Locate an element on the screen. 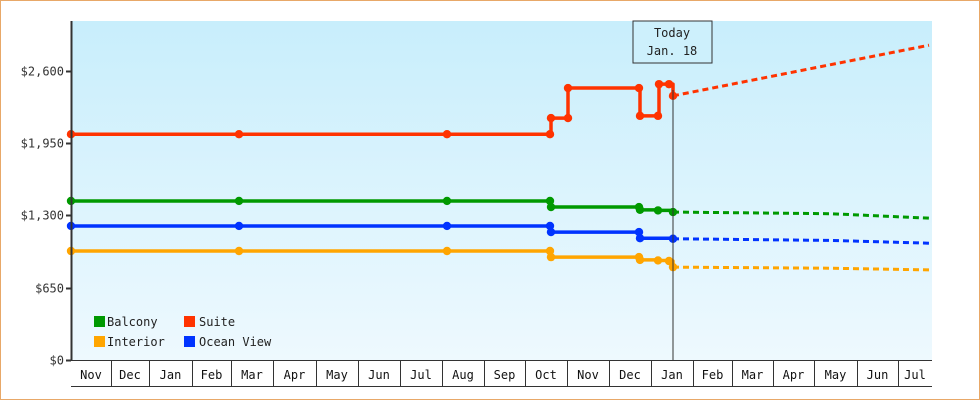 Image resolution: width=980 pixels, height=401 pixels. today-label: Today is located at coordinates (672, 33).